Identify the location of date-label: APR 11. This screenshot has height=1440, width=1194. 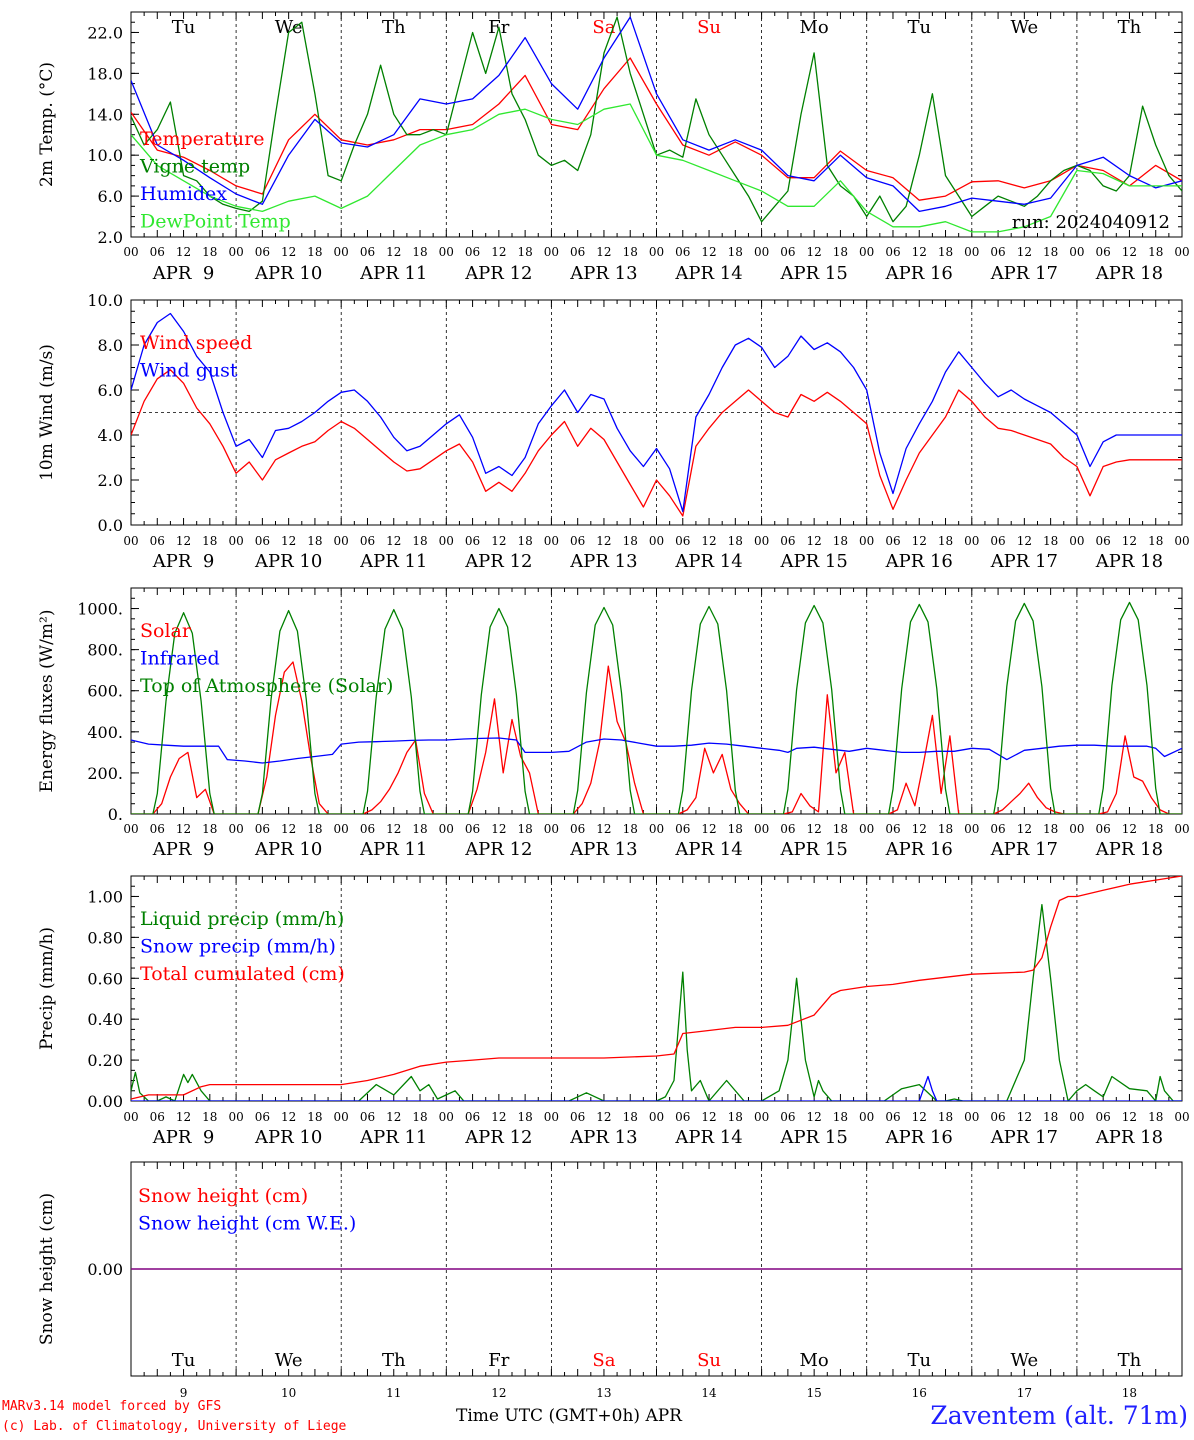
(393, 561).